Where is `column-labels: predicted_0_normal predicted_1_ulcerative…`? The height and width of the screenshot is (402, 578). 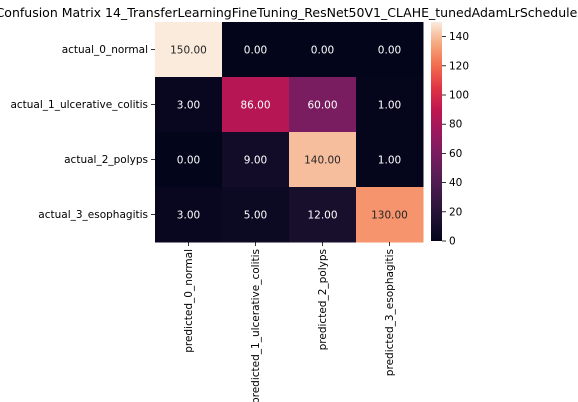 column-labels: predicted_0_normal predicted_1_ulcerative… is located at coordinates (289, 322).